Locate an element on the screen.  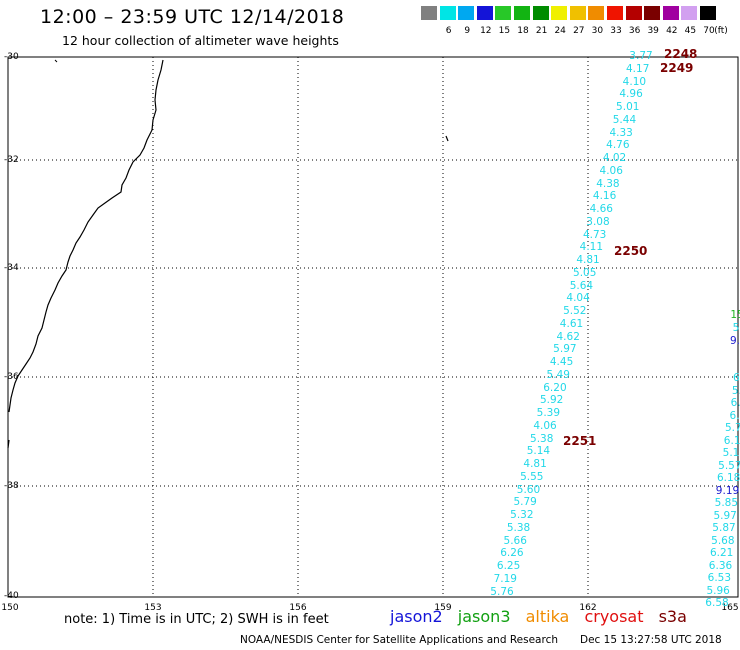
wave-height-value: 5 is located at coordinates (736, 328).